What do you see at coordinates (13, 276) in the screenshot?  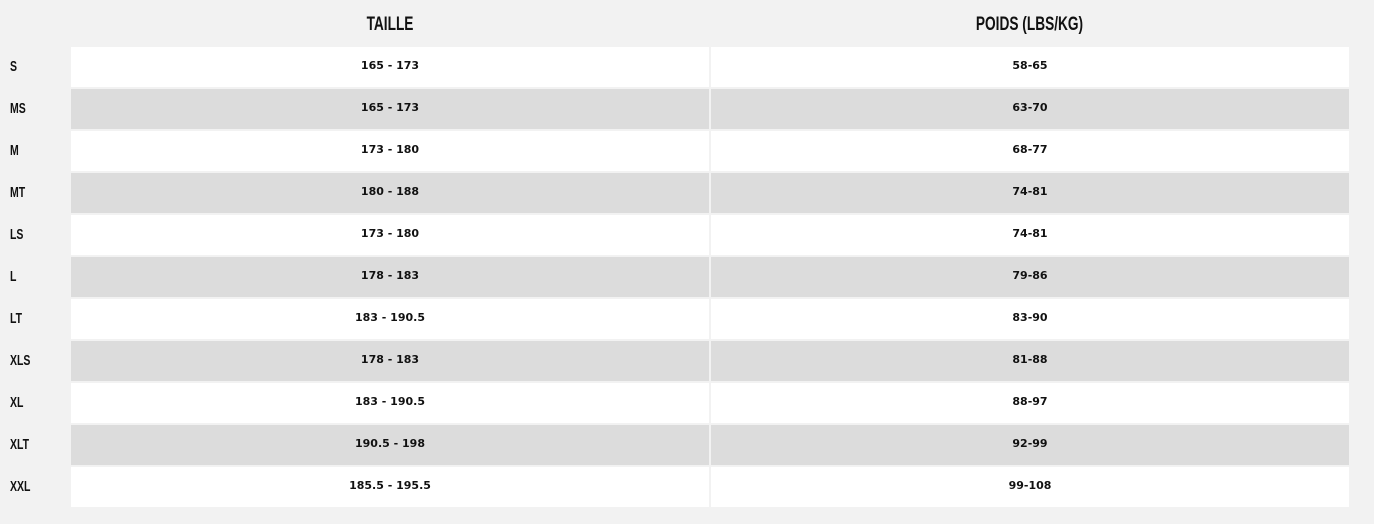 I see `size-label: L` at bounding box center [13, 276].